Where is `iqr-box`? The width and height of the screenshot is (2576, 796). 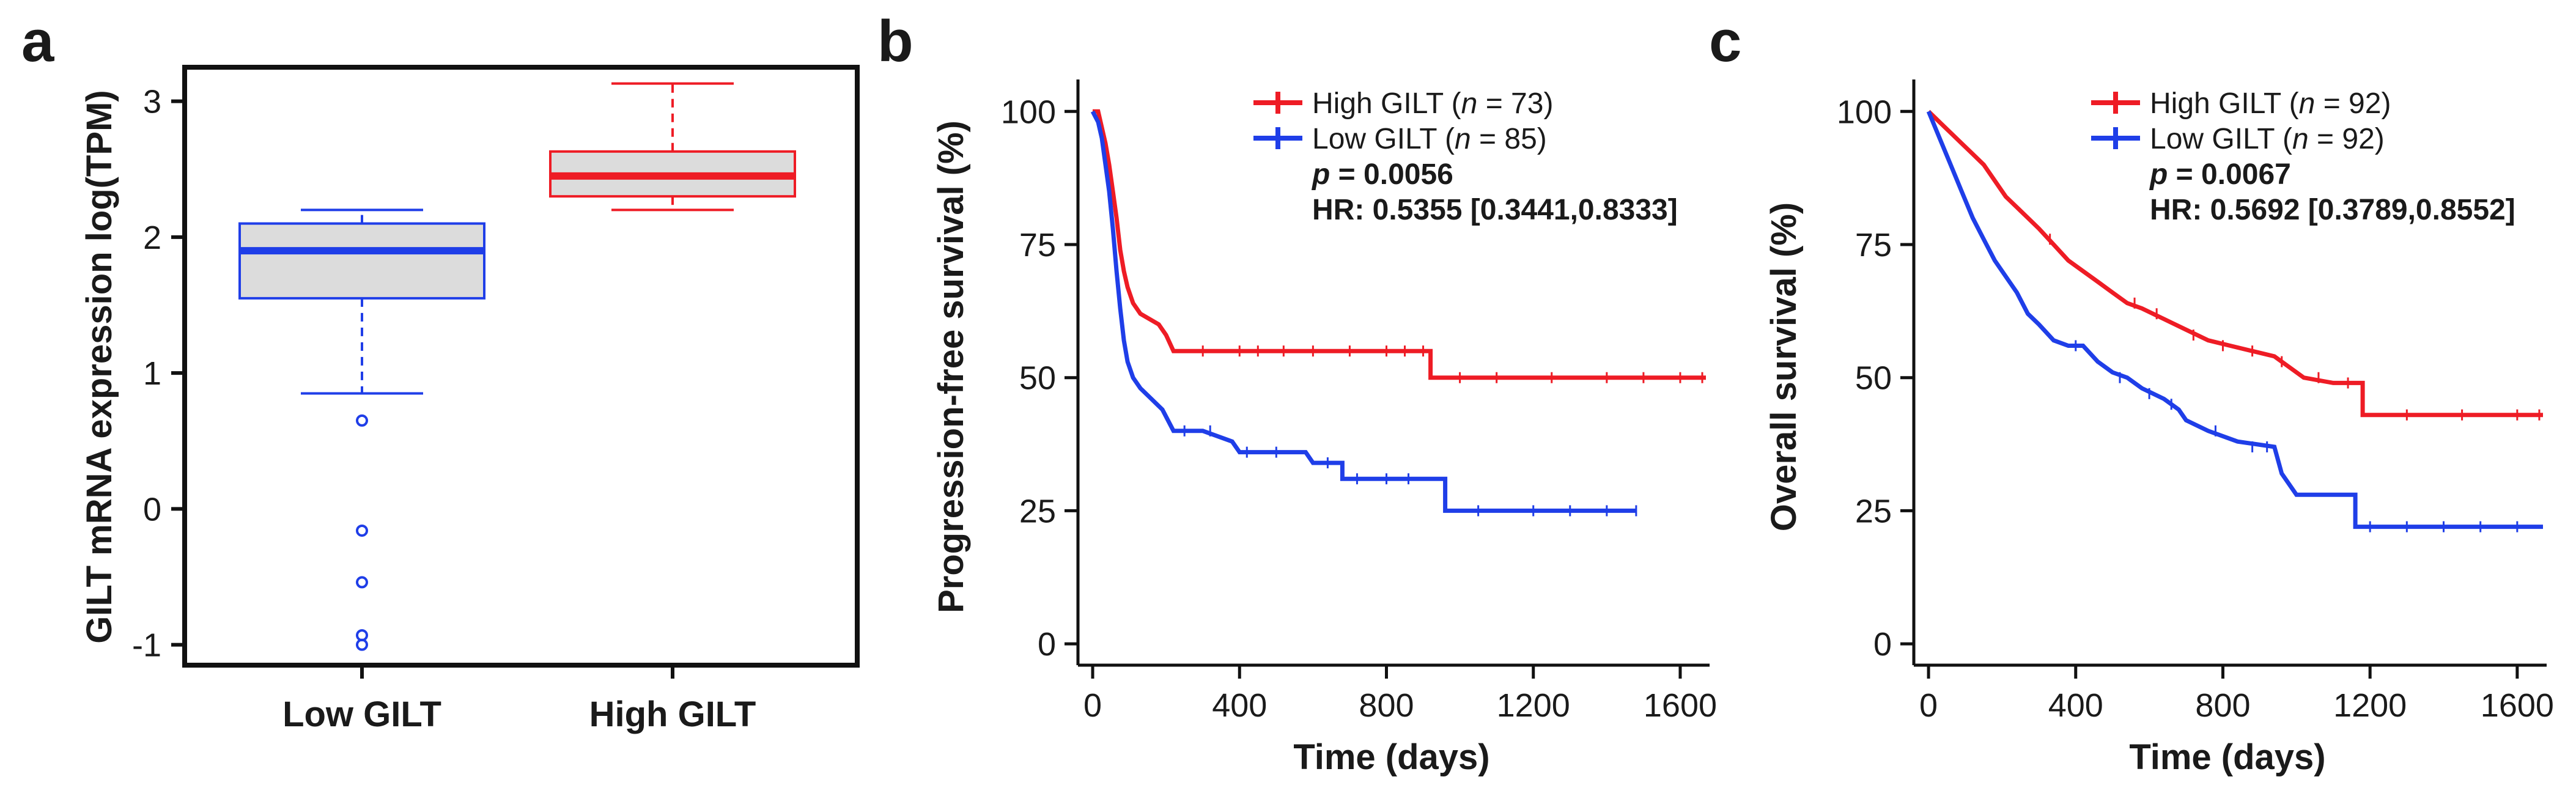 iqr-box is located at coordinates (361, 261).